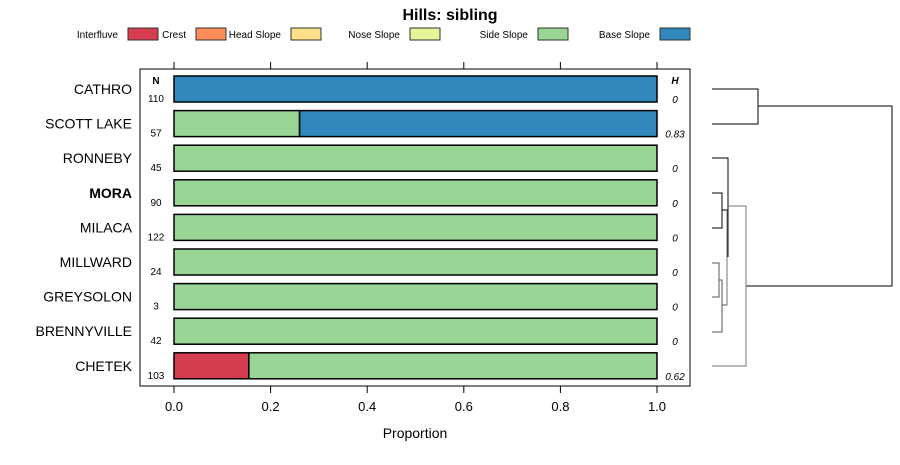 The height and width of the screenshot is (465, 900). I want to click on n-value: 57, so click(156, 134).